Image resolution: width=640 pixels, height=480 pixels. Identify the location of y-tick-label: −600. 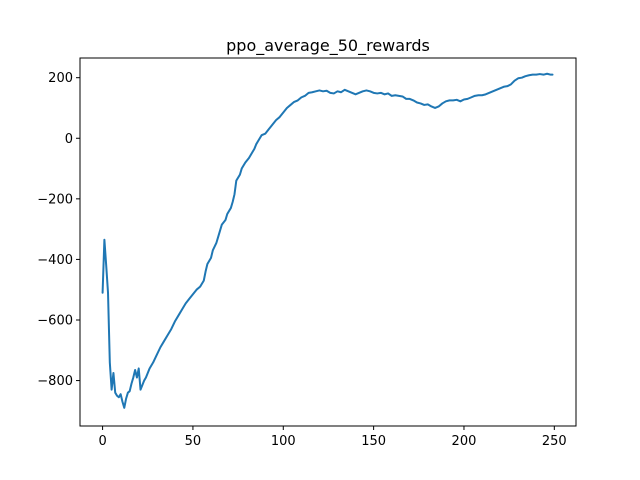
(55, 320).